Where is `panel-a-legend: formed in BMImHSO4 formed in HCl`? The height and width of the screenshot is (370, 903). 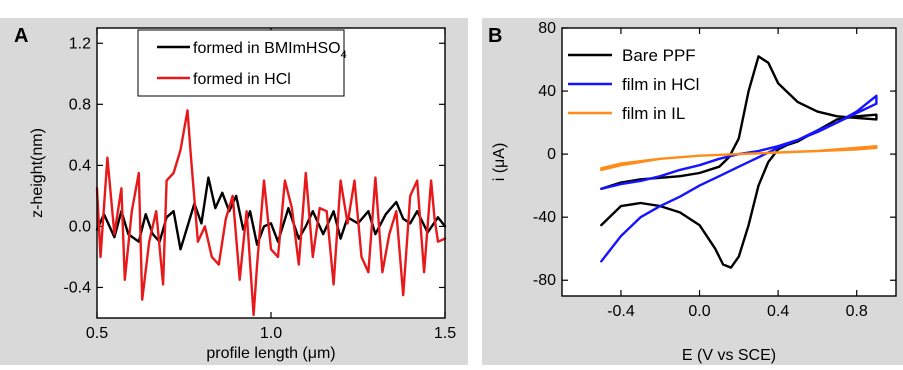 panel-a-legend: formed in BMImHSO4 formed in HCl is located at coordinates (242, 63).